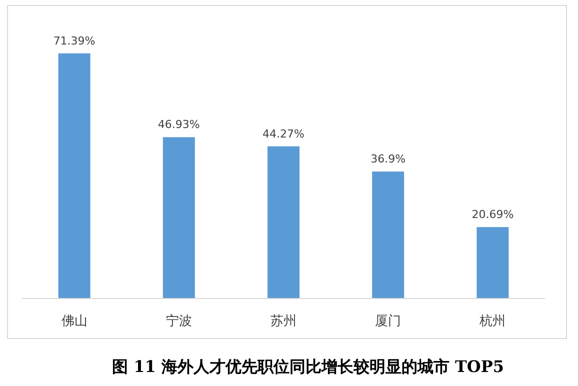 The image size is (578, 386). What do you see at coordinates (179, 125) in the screenshot?
I see `data-label: 46.93%` at bounding box center [179, 125].